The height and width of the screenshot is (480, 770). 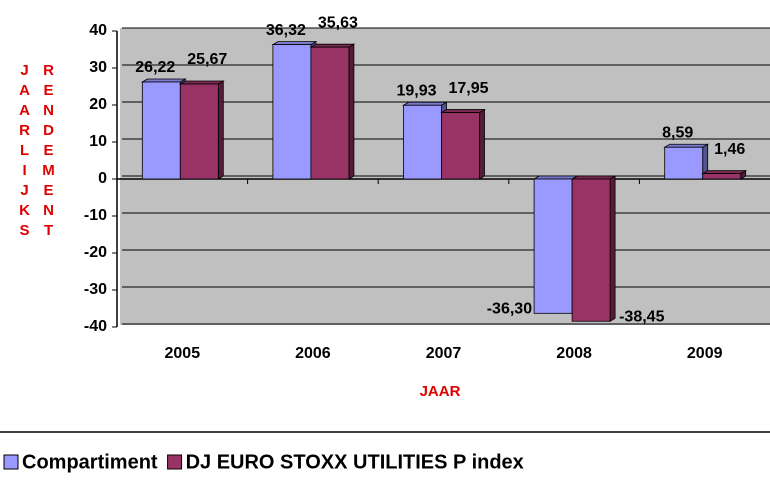 What do you see at coordinates (355, 462) in the screenshot?
I see `legend-label: DJ EURO STOXX UTILITIES P index` at bounding box center [355, 462].